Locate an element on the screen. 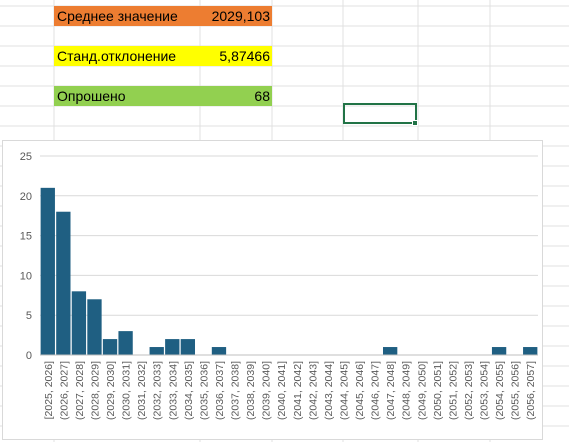  x-tick-label: (2026, 2027] is located at coordinates (64, 390).